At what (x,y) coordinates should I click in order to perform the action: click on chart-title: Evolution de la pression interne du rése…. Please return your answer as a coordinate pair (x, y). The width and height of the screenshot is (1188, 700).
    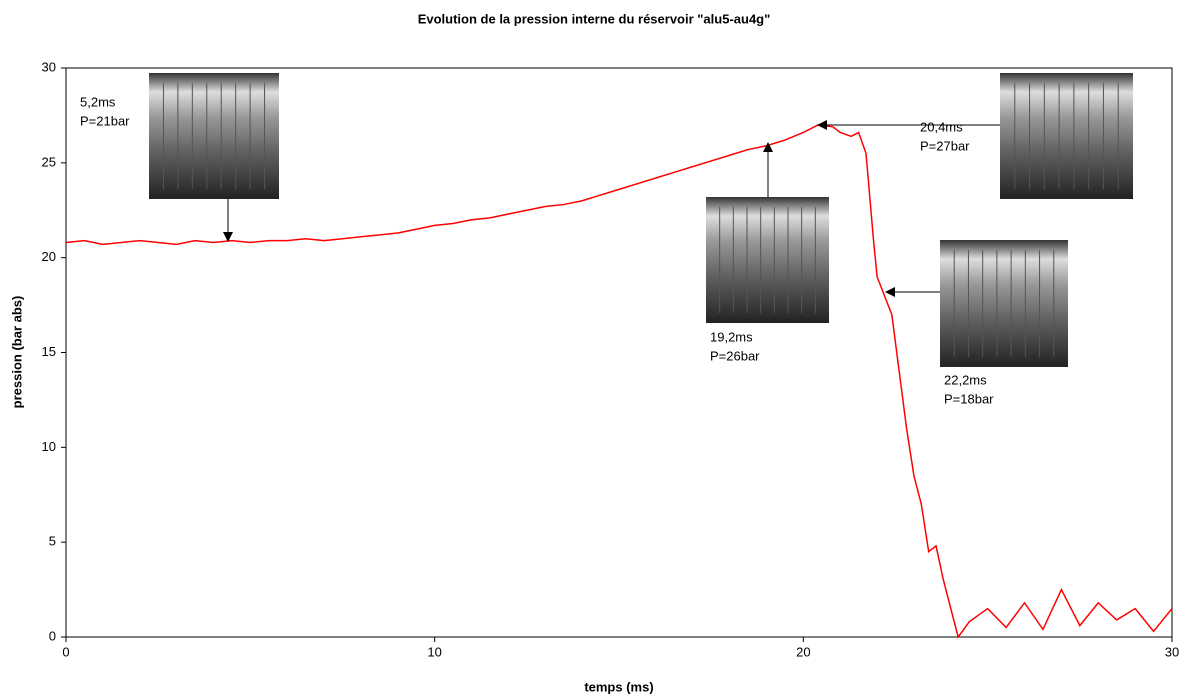
    Looking at the image, I should click on (594, 18).